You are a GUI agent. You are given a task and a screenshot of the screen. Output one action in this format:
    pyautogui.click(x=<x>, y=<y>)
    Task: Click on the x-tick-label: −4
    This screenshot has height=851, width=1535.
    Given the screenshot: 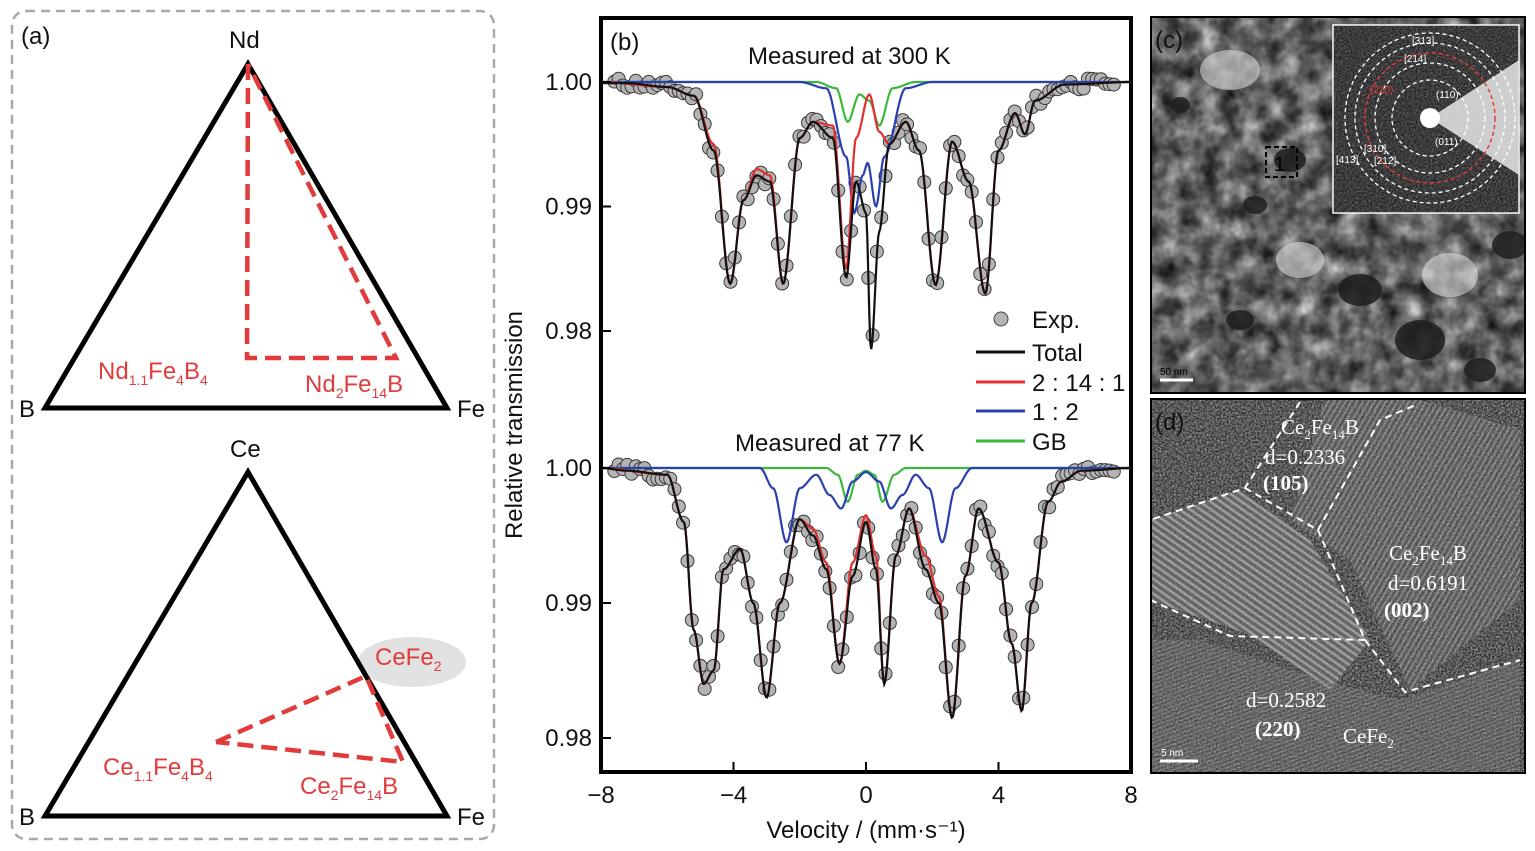 What is the action you would take?
    pyautogui.click(x=733, y=795)
    